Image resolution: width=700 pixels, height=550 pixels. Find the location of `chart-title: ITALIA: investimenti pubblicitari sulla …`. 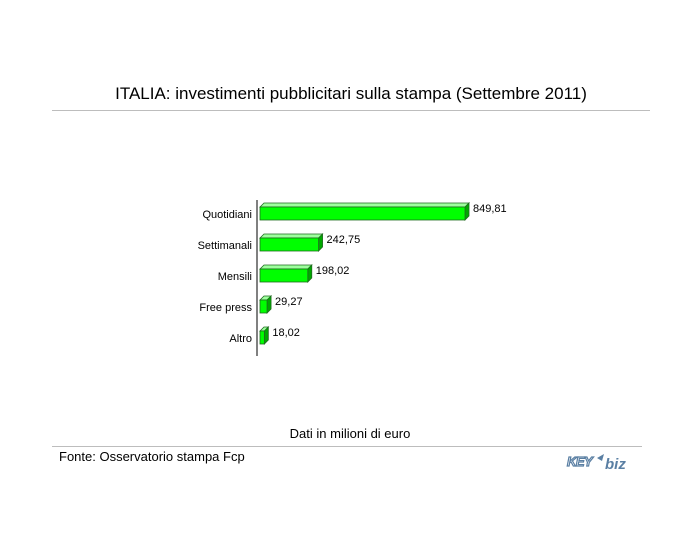

chart-title: ITALIA: investimenti pubblicitari sulla … is located at coordinates (351, 93).